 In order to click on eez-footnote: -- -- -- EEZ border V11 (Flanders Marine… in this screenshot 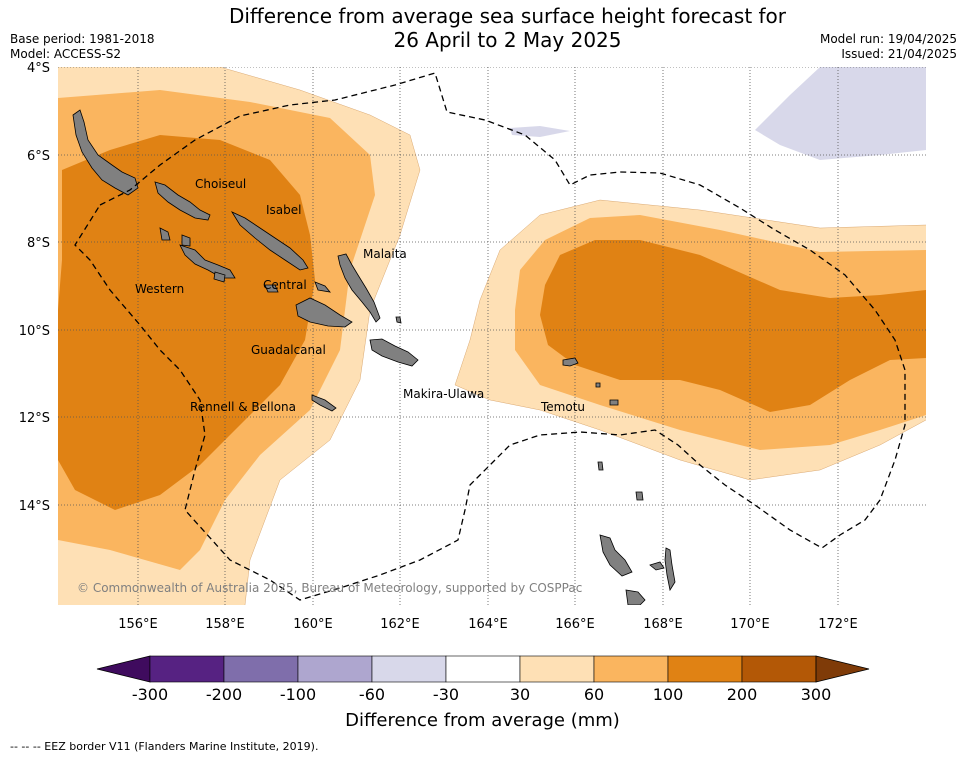, I will do `click(164, 746)`.